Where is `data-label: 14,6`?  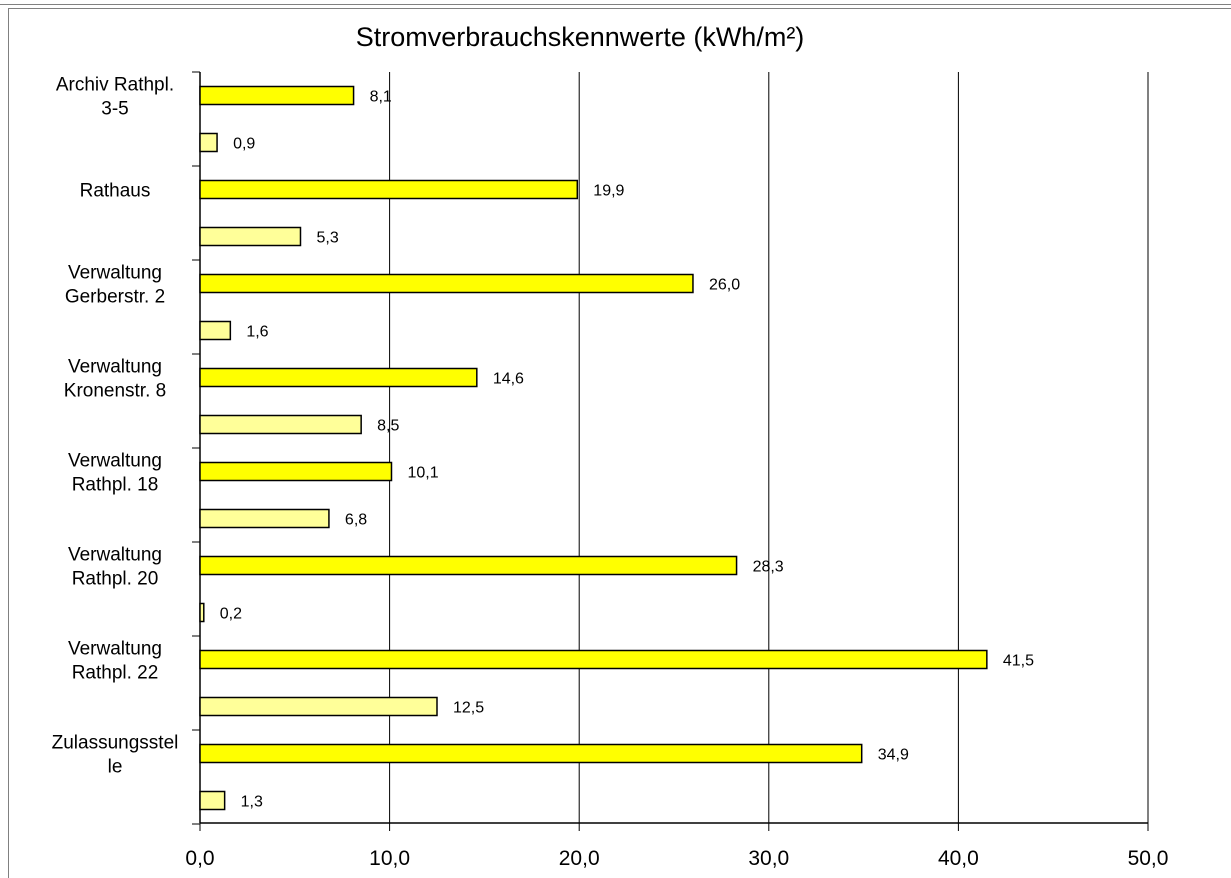
data-label: 14,6 is located at coordinates (508, 379).